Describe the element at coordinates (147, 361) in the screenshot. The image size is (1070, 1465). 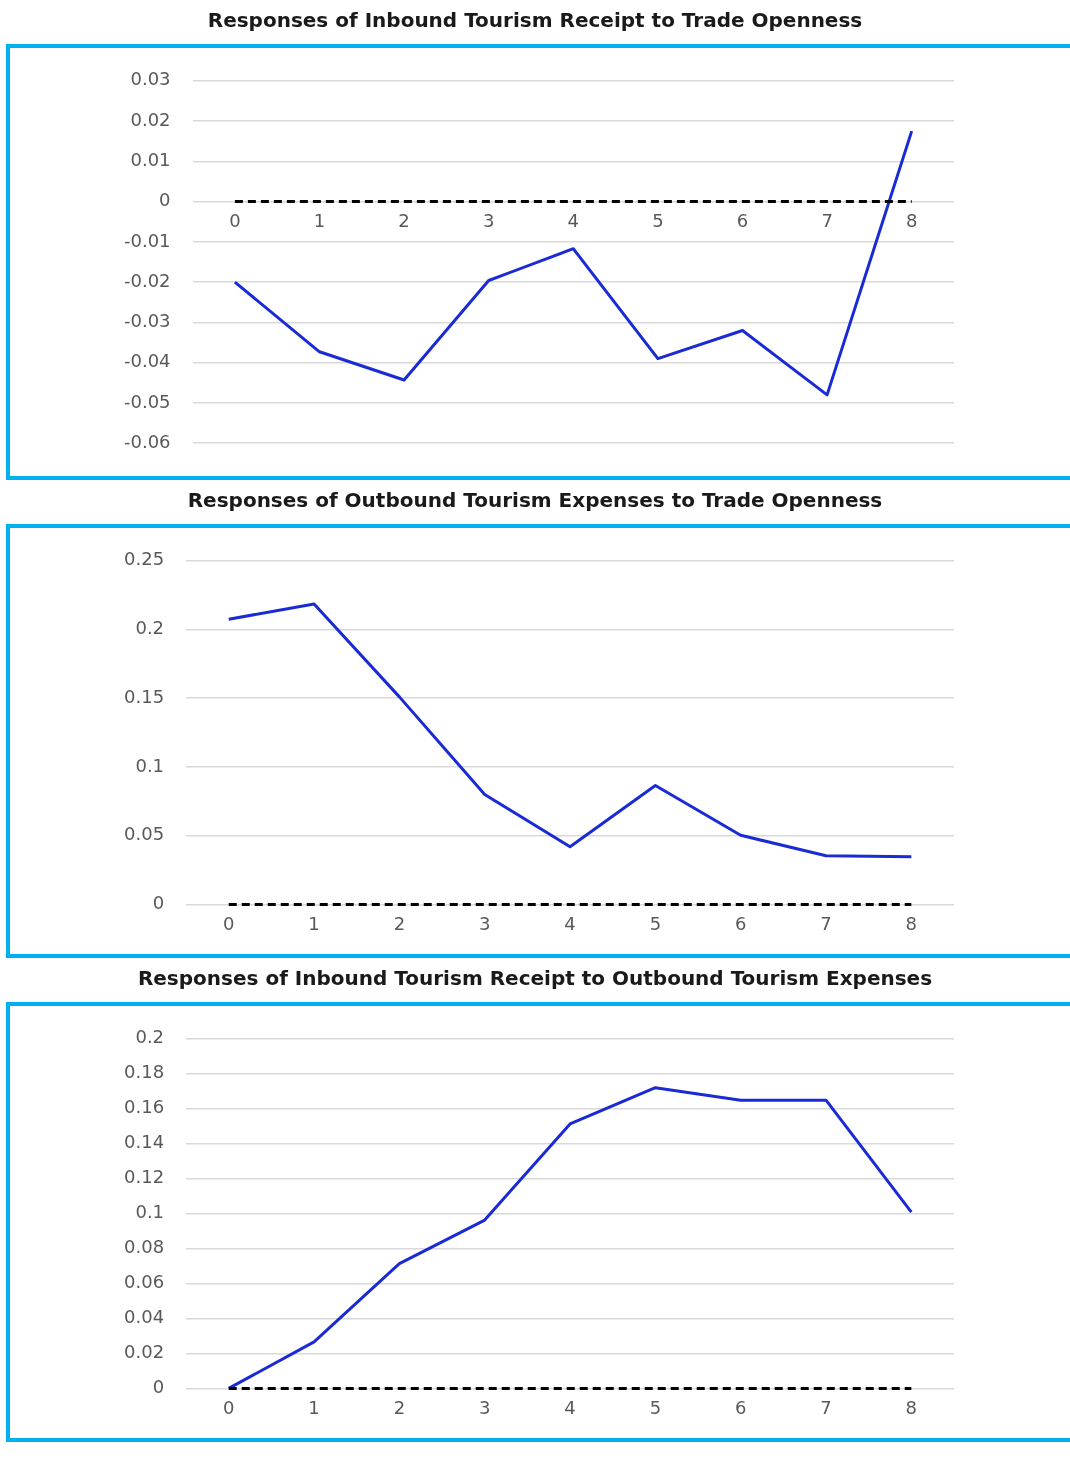
I see `y-tick-label: -0.04` at that location.